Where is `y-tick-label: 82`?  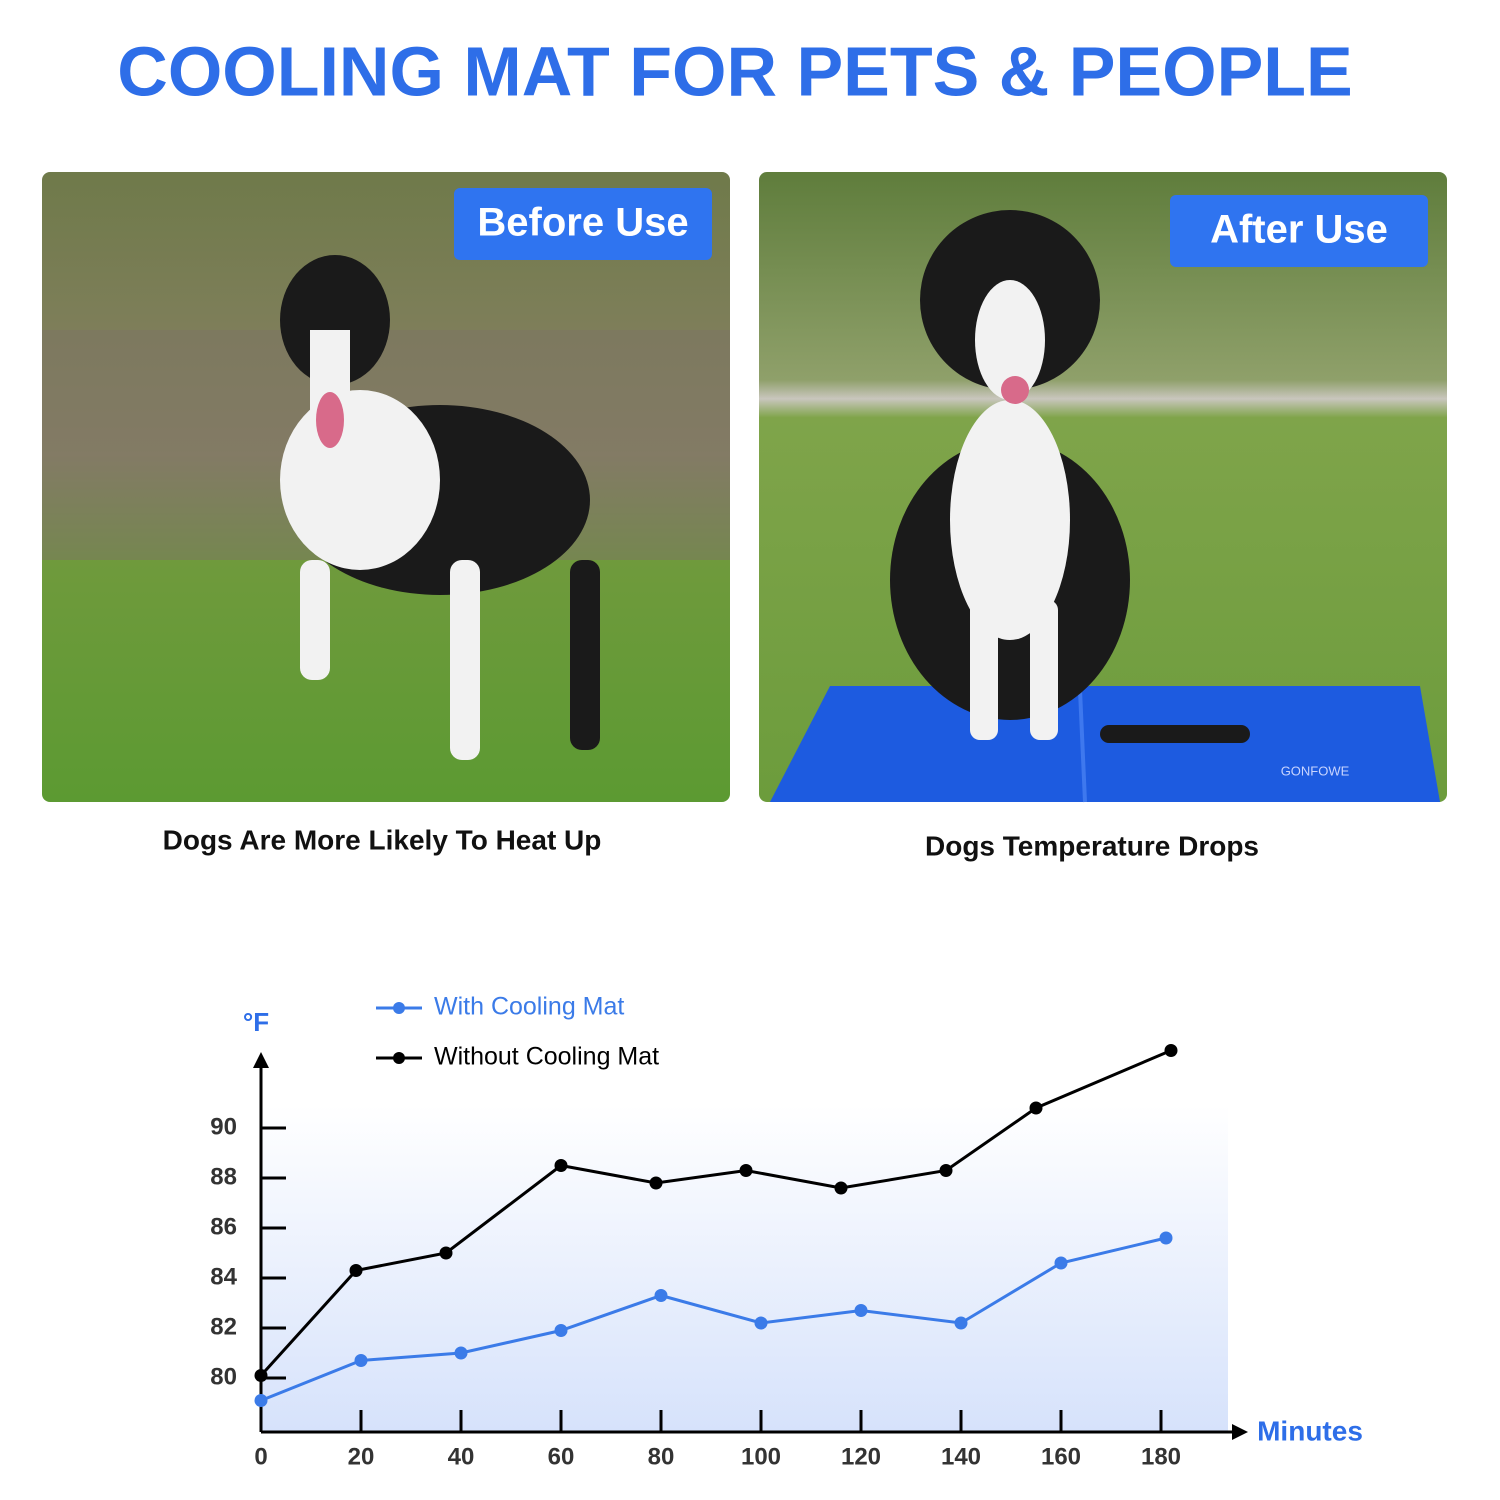
y-tick-label: 82 is located at coordinates (223, 1326).